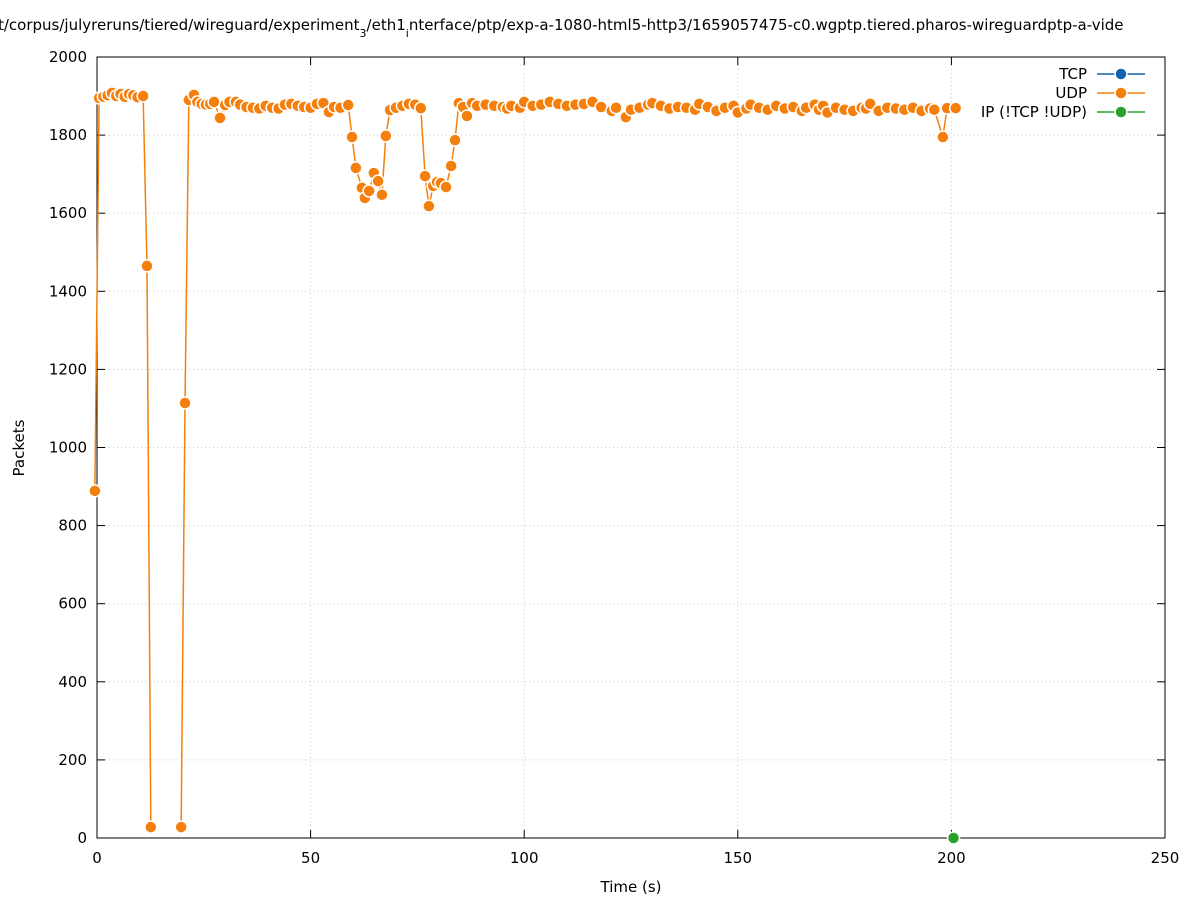 Image resolution: width=1197 pixels, height=900 pixels. What do you see at coordinates (1165, 858) in the screenshot?
I see `x-tick-label: 250` at bounding box center [1165, 858].